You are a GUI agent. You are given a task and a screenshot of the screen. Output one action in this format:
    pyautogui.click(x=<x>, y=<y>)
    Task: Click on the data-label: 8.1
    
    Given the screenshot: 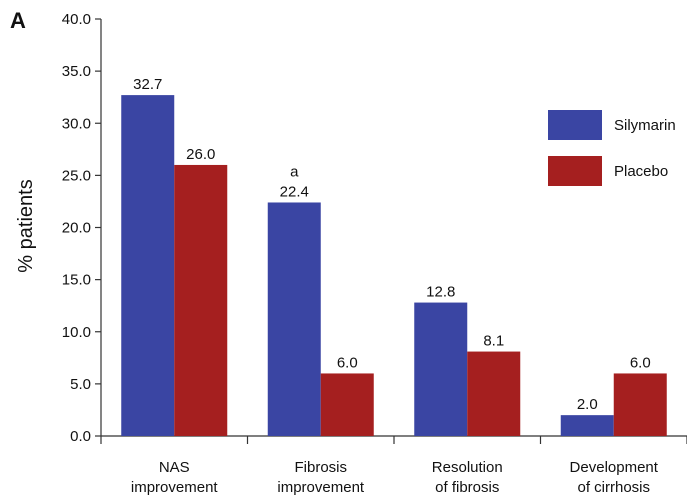 What is the action you would take?
    pyautogui.click(x=493, y=341)
    